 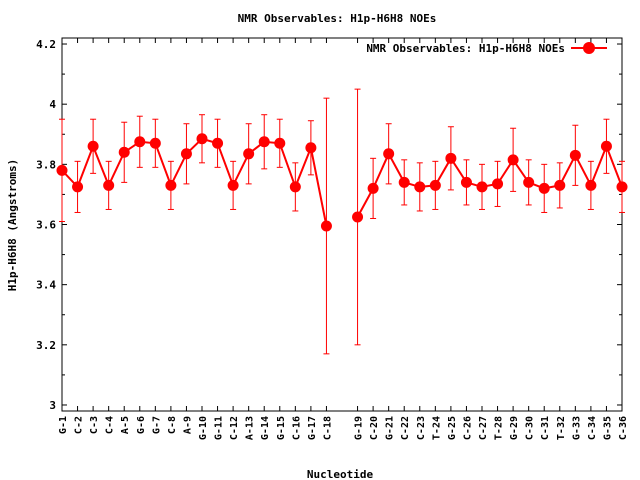 I want to click on x-tick-label: G-21, so click(x=390, y=428).